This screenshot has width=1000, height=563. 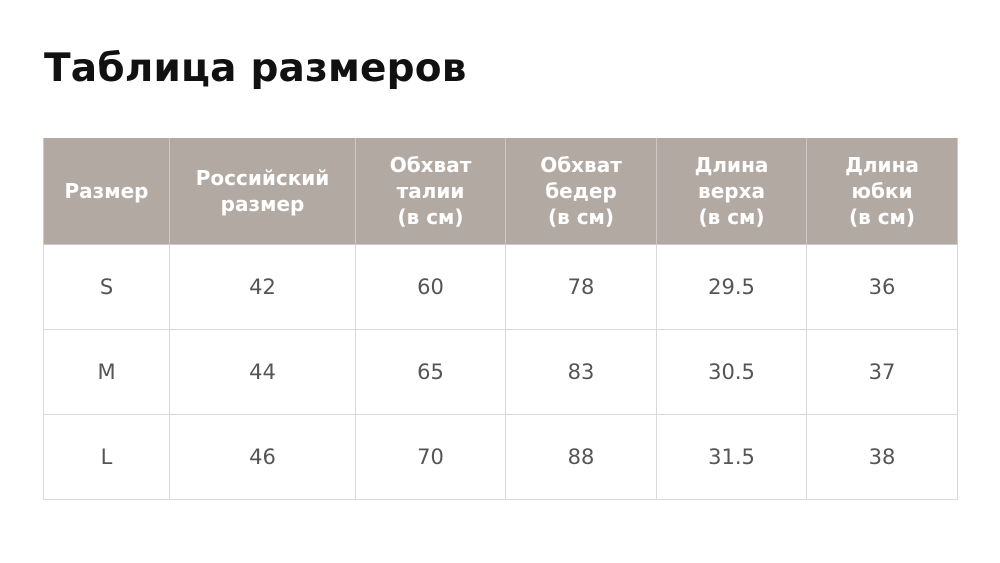 I want to click on table-cell: 36, so click(x=882, y=287).